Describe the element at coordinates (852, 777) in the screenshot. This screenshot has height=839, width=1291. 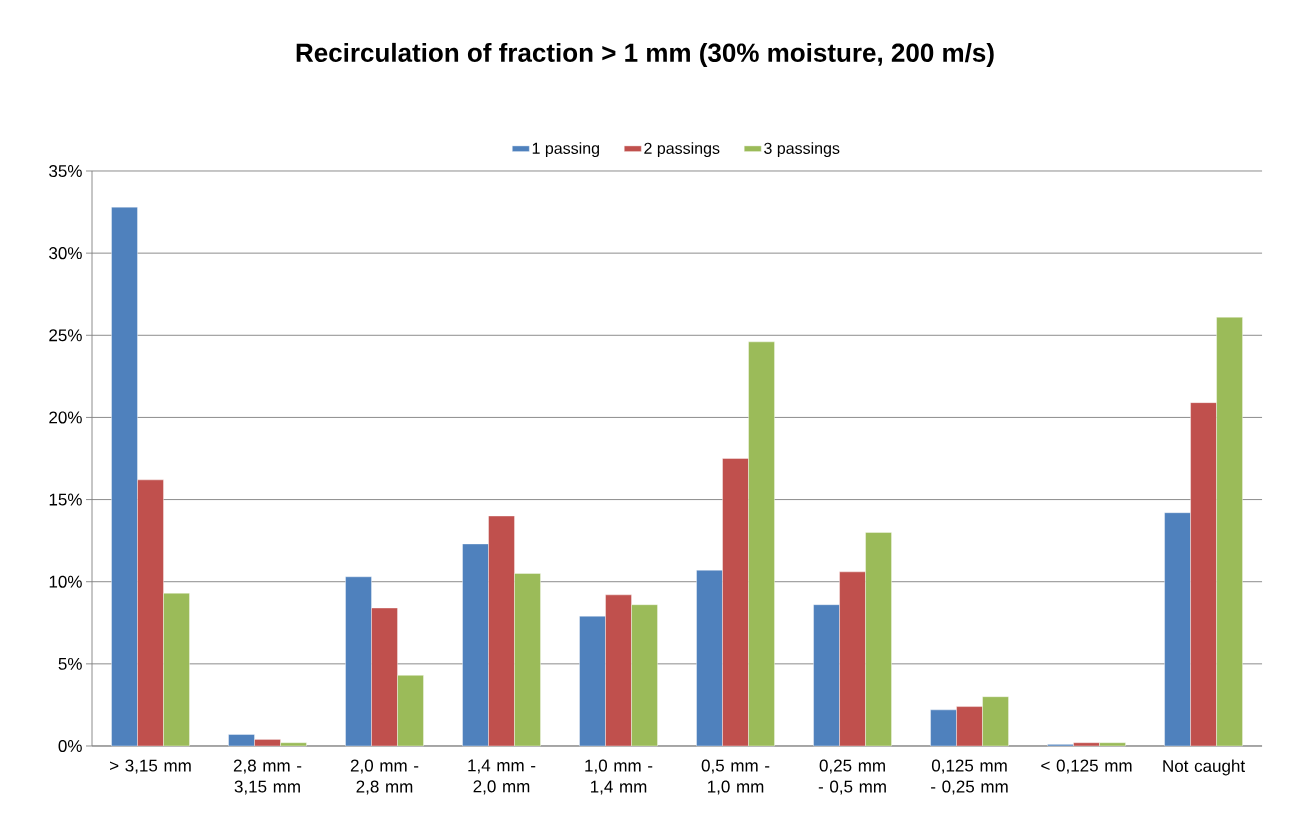
I see `x-tick-label: 0,25 mm - 0,5 mm` at that location.